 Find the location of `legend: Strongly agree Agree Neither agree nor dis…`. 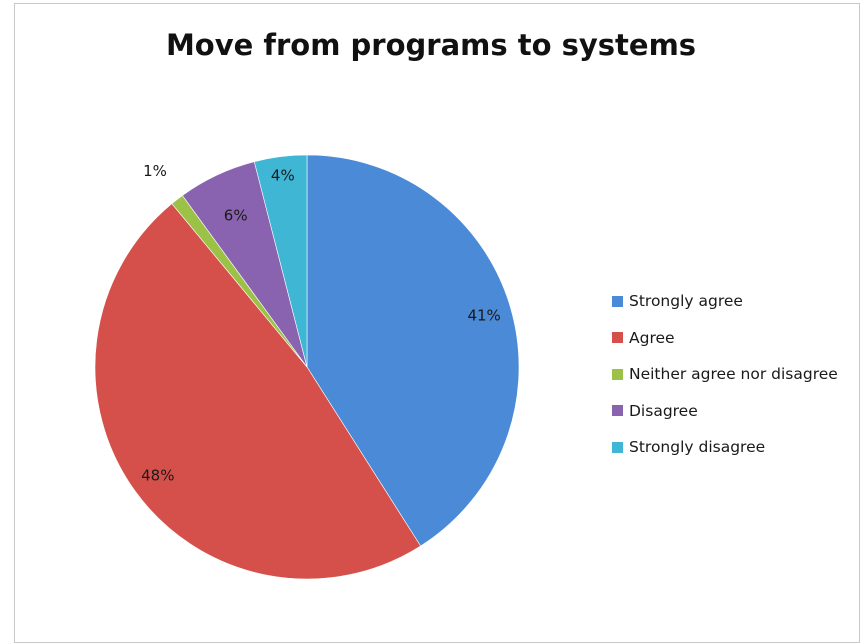

legend: Strongly agree Agree Neither agree nor dis… is located at coordinates (736, 374).